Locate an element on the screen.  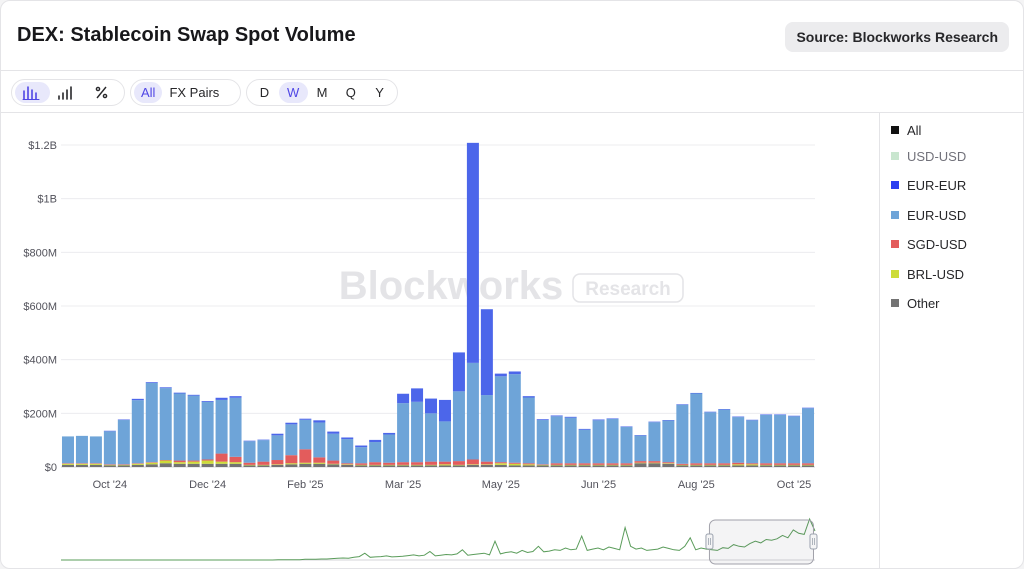
legend-item-brl-usd: BRL-USD is located at coordinates (927, 274).